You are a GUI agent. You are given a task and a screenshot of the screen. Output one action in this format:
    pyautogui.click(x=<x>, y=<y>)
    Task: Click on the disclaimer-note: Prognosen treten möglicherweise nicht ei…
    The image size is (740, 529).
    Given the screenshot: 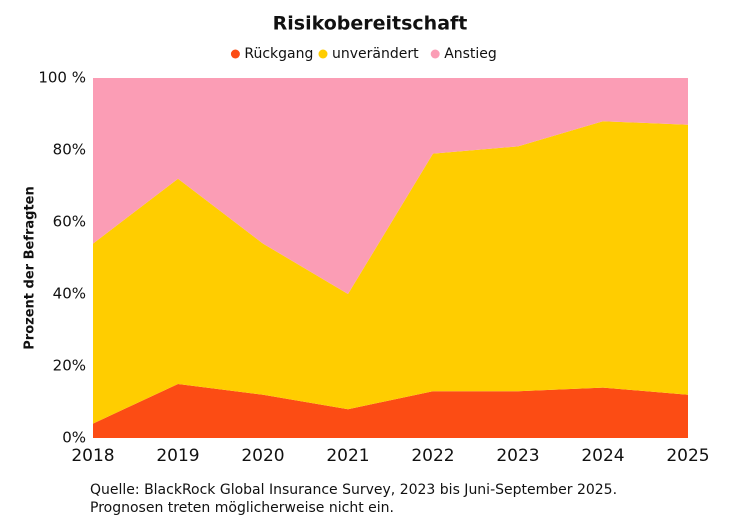 What is the action you would take?
    pyautogui.click(x=242, y=508)
    